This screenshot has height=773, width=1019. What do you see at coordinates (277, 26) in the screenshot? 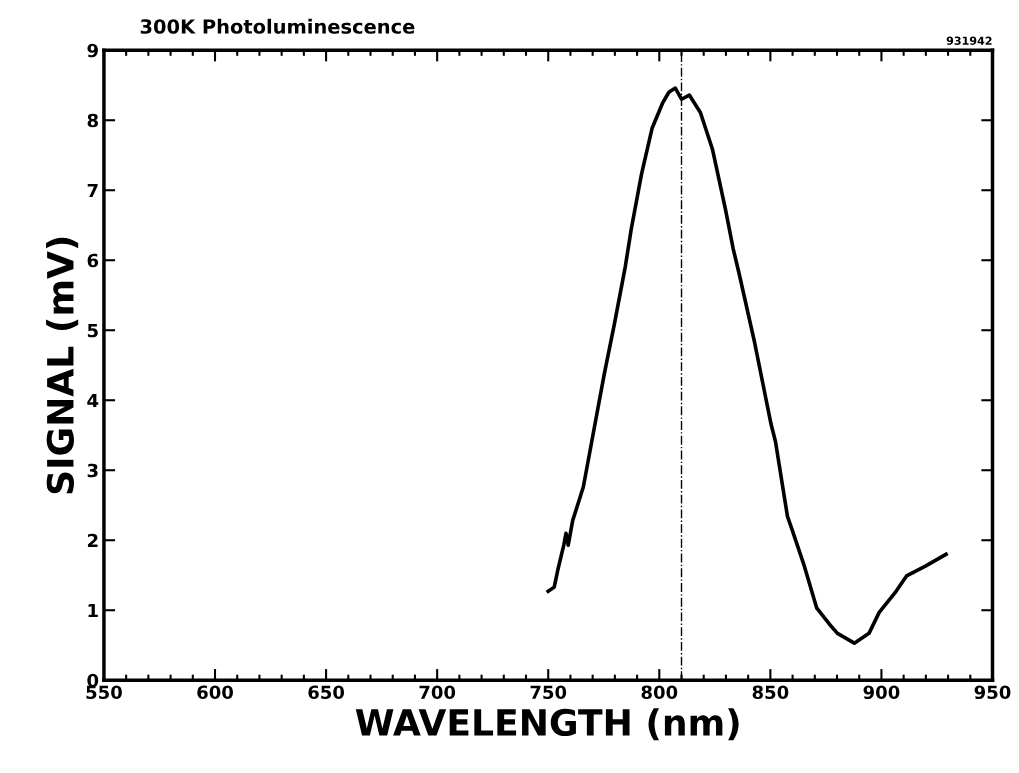
I see `chart-title: 300K Photoluminescence` at bounding box center [277, 26].